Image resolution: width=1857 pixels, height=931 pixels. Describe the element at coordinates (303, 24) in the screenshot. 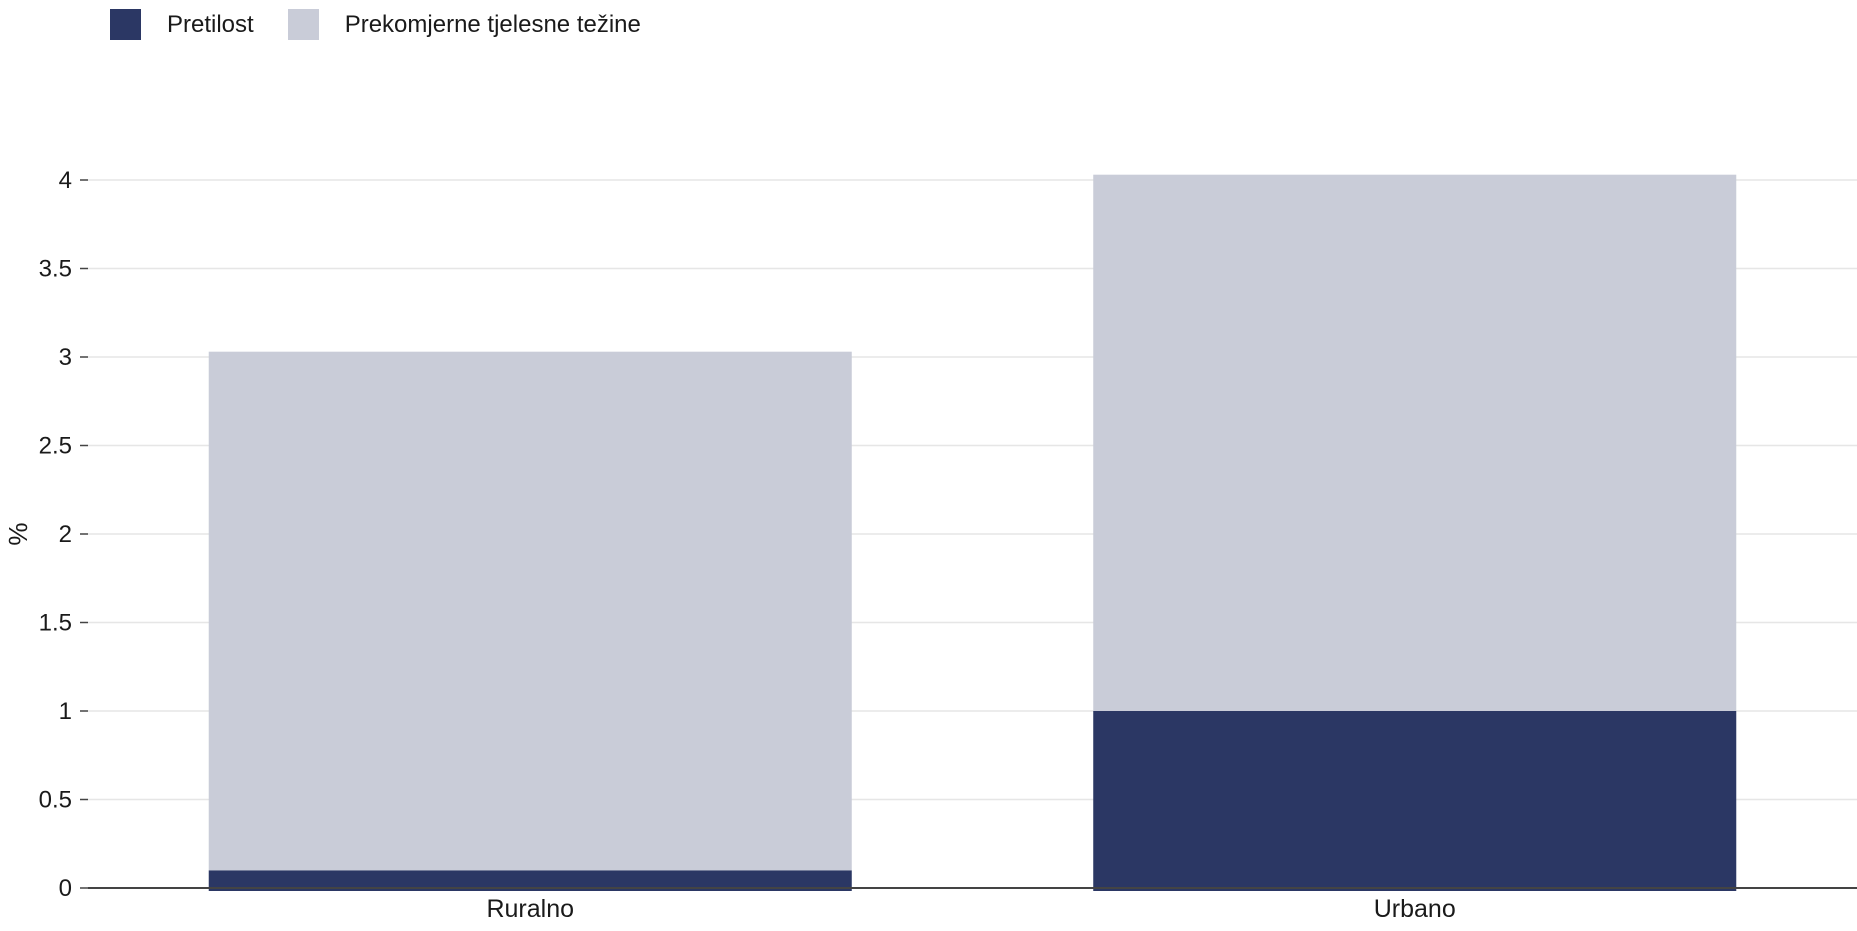

I see `legend-swatch-prekomjerne` at that location.